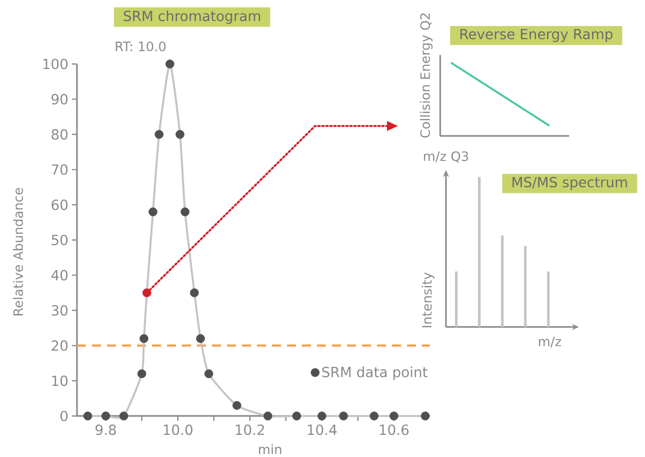 This screenshot has width=645, height=457. I want to click on x-tick-label: 10.0, so click(178, 430).